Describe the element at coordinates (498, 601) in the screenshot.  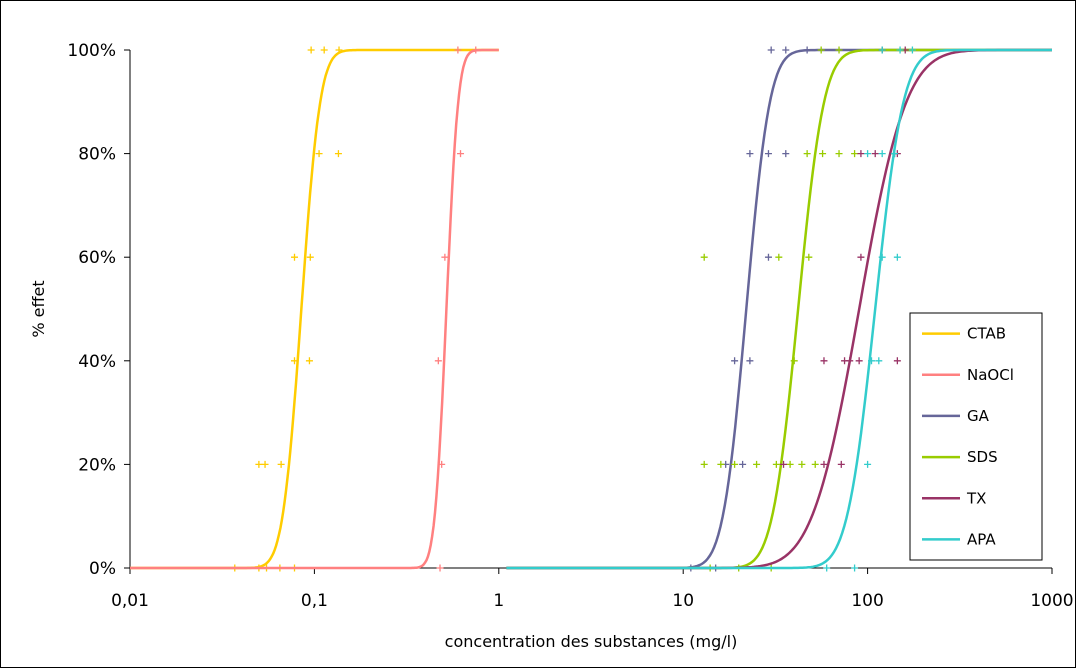
I see `x-tick-label: 1` at that location.